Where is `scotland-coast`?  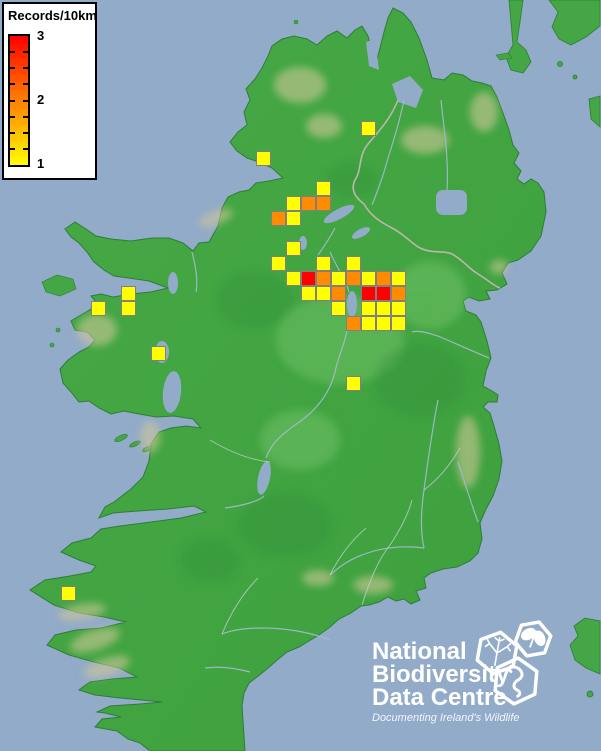
scotland-coast is located at coordinates (553, 64).